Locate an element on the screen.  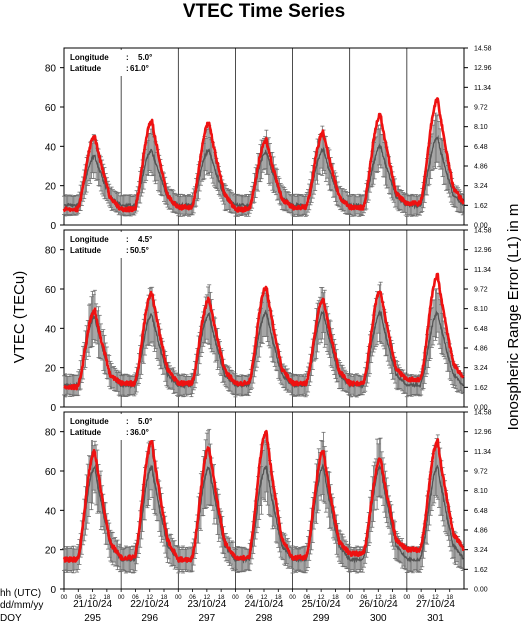
latitude-value: 36.0° is located at coordinates (139, 432).